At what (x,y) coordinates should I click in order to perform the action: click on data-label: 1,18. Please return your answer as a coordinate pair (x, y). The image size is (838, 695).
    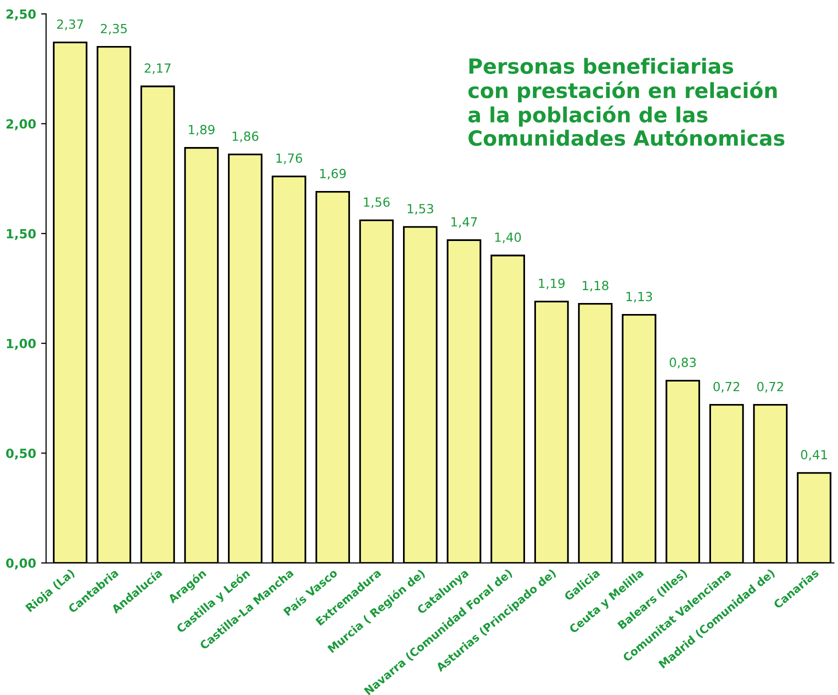
    Looking at the image, I should click on (595, 286).